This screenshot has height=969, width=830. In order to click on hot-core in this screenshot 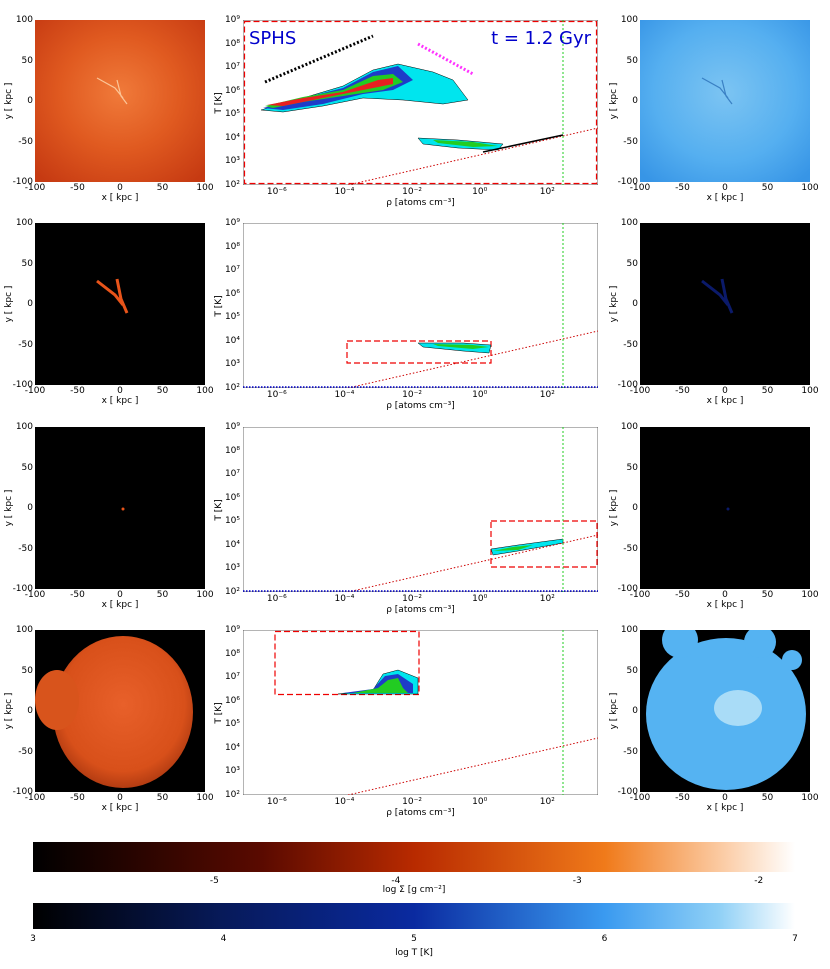, I will do `click(738, 708)`.